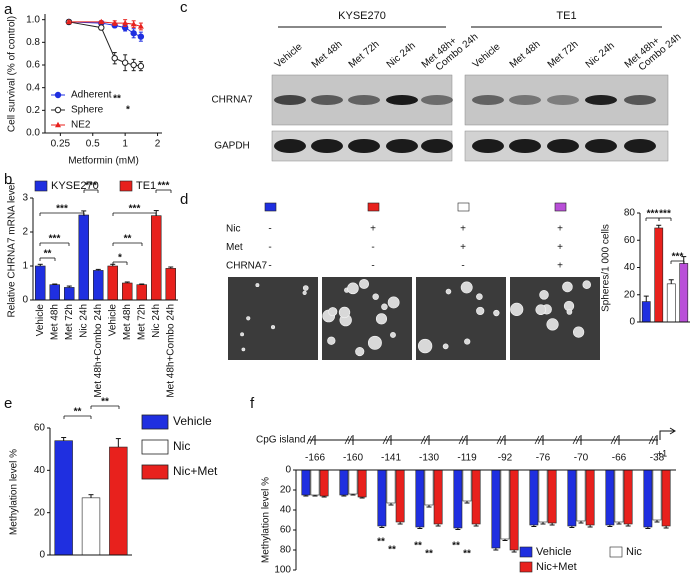 Image resolution: width=696 pixels, height=579 pixels. I want to click on category-label: -141, so click(391, 458).